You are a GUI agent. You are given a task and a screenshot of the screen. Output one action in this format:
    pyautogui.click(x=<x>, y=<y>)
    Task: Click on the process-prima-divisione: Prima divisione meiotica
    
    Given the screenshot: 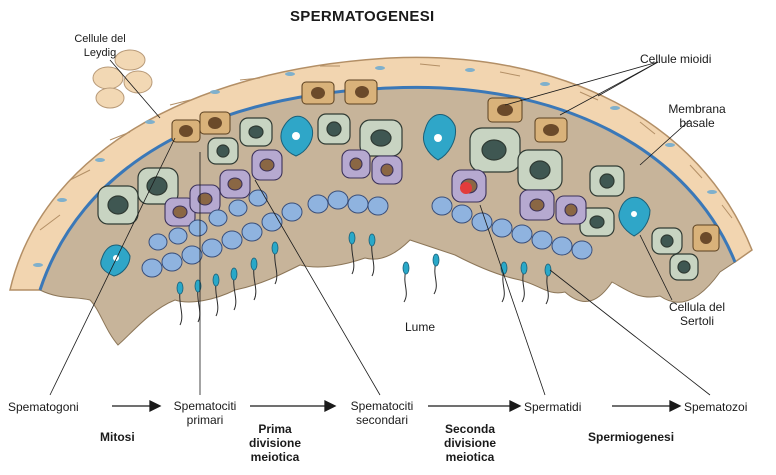 What is the action you would take?
    pyautogui.click(x=275, y=443)
    